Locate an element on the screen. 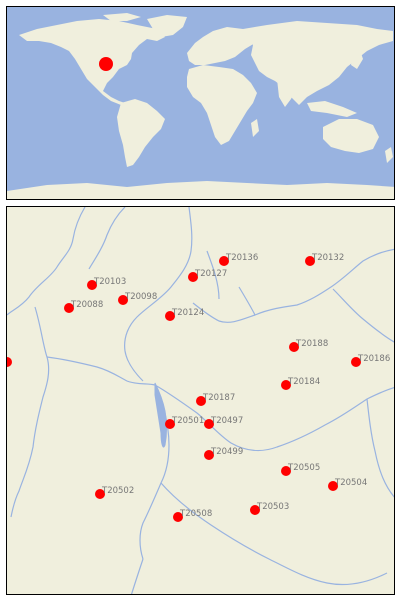  station-t20501: T20501 is located at coordinates (184, 422).